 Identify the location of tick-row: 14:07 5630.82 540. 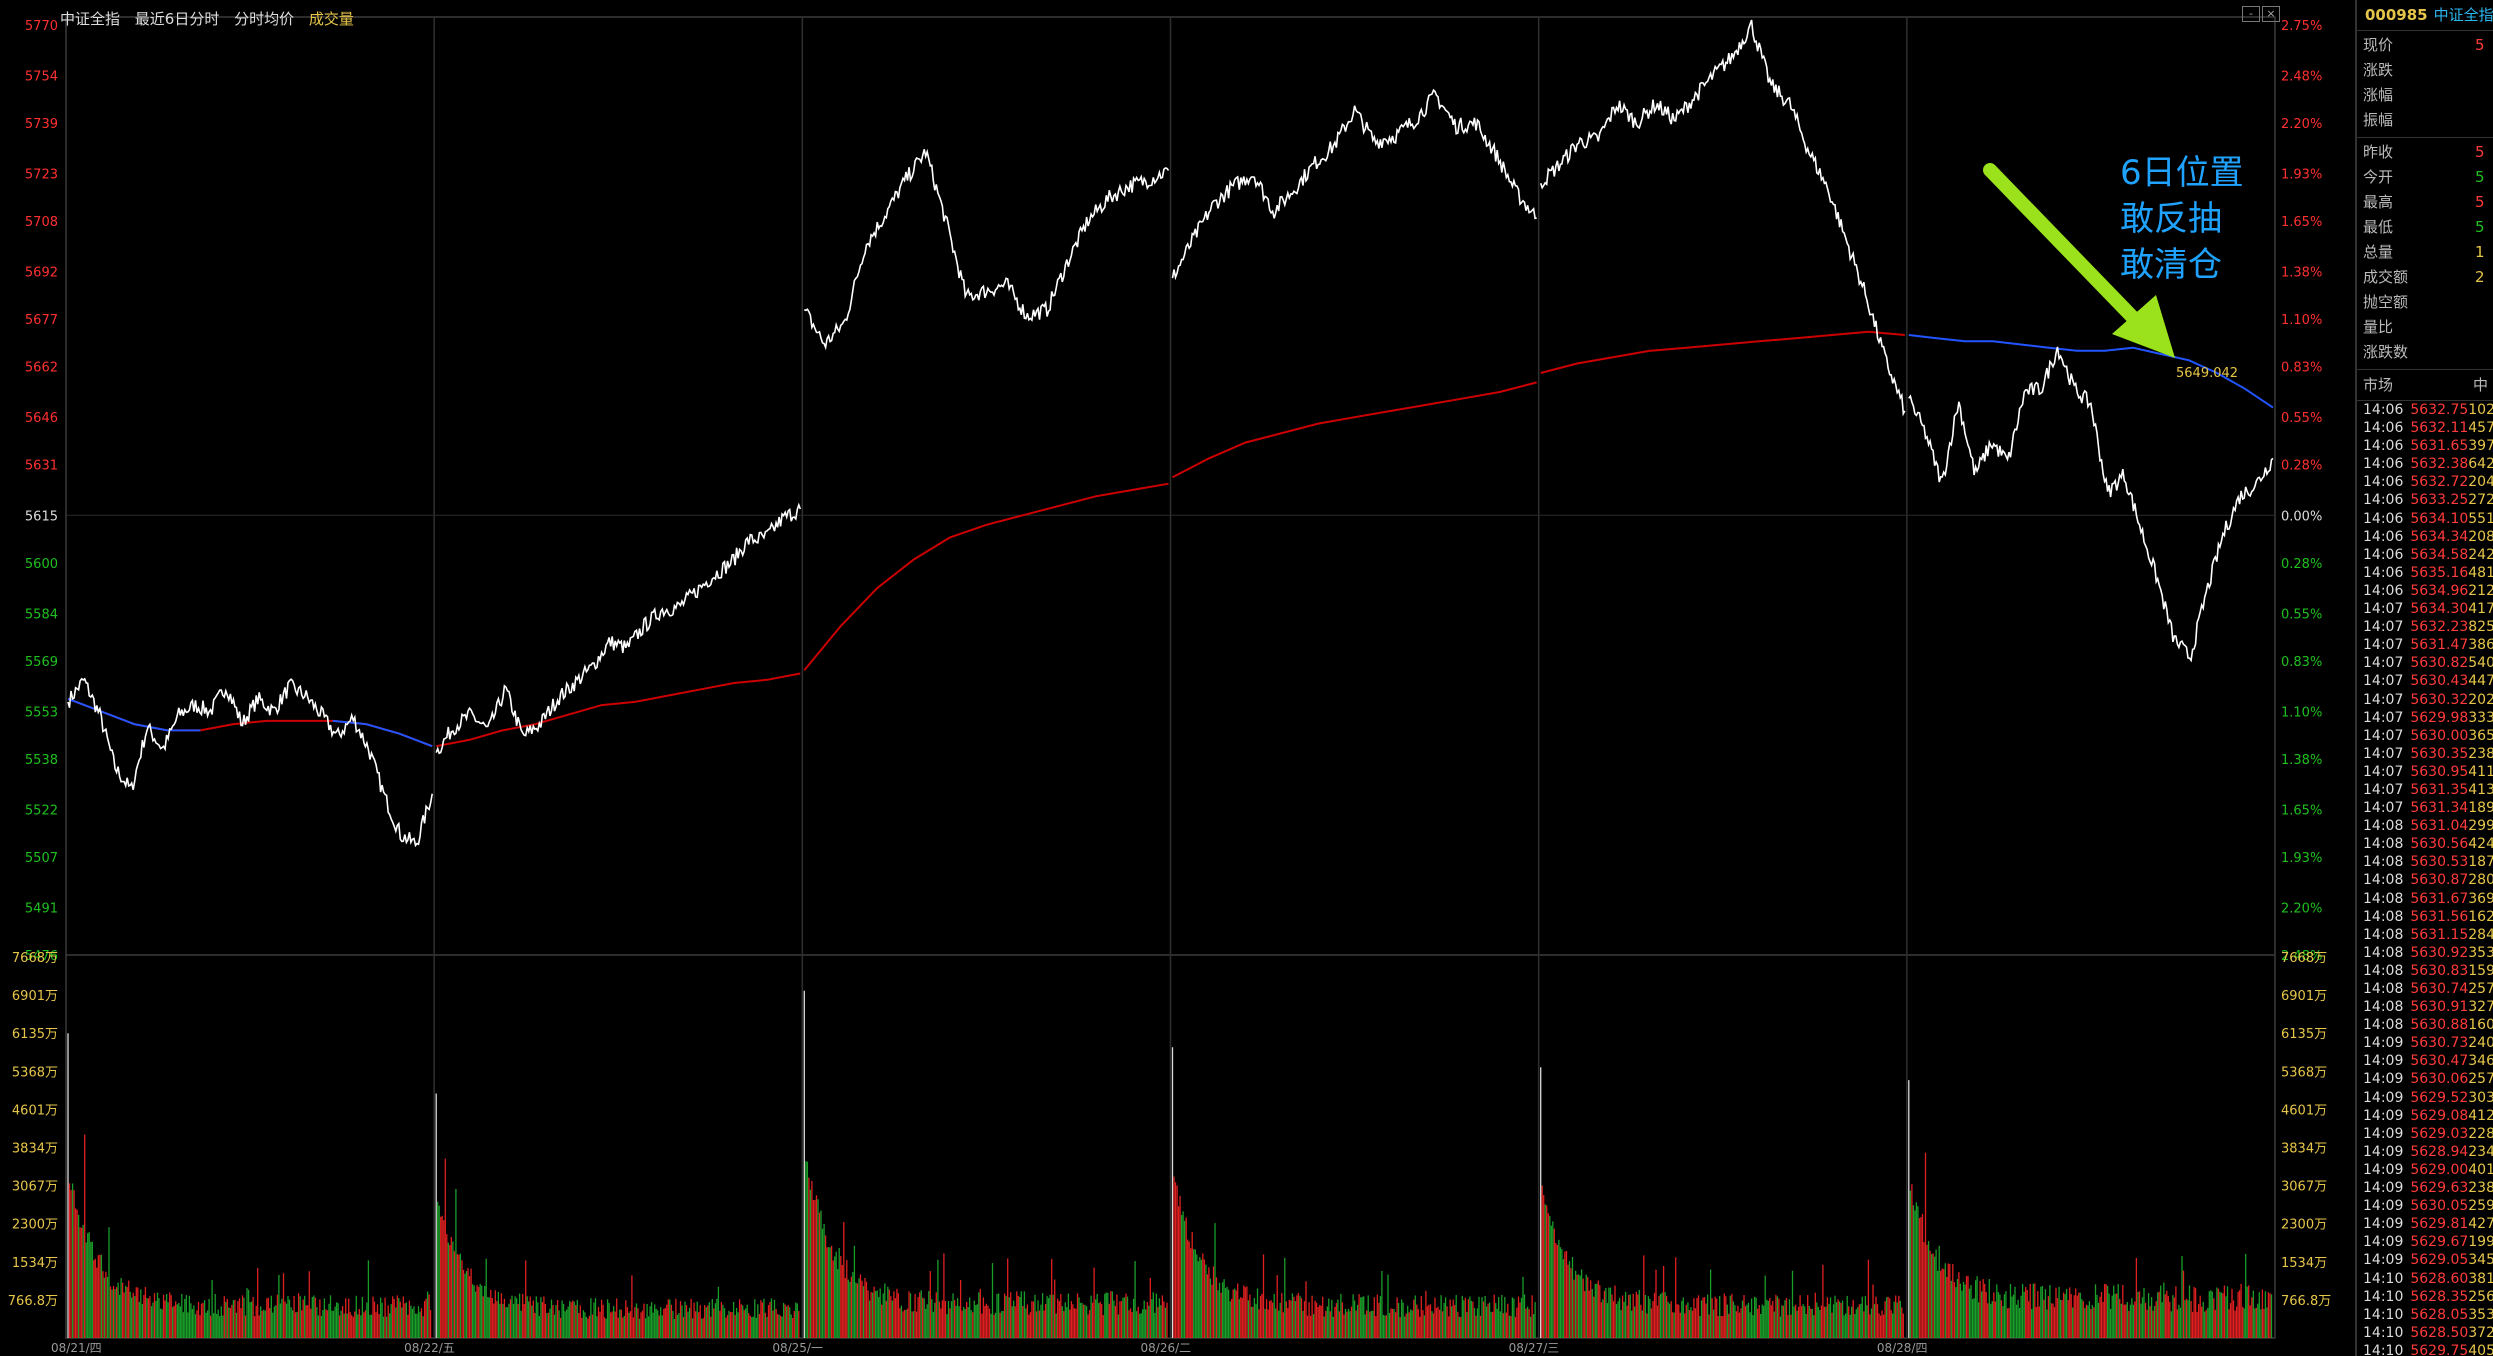
(2425, 663).